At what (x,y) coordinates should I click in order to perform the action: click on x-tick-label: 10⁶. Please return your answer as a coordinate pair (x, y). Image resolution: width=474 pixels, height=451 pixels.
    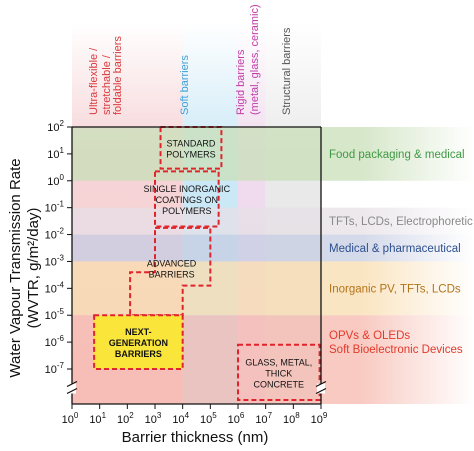
    Looking at the image, I should click on (236, 418).